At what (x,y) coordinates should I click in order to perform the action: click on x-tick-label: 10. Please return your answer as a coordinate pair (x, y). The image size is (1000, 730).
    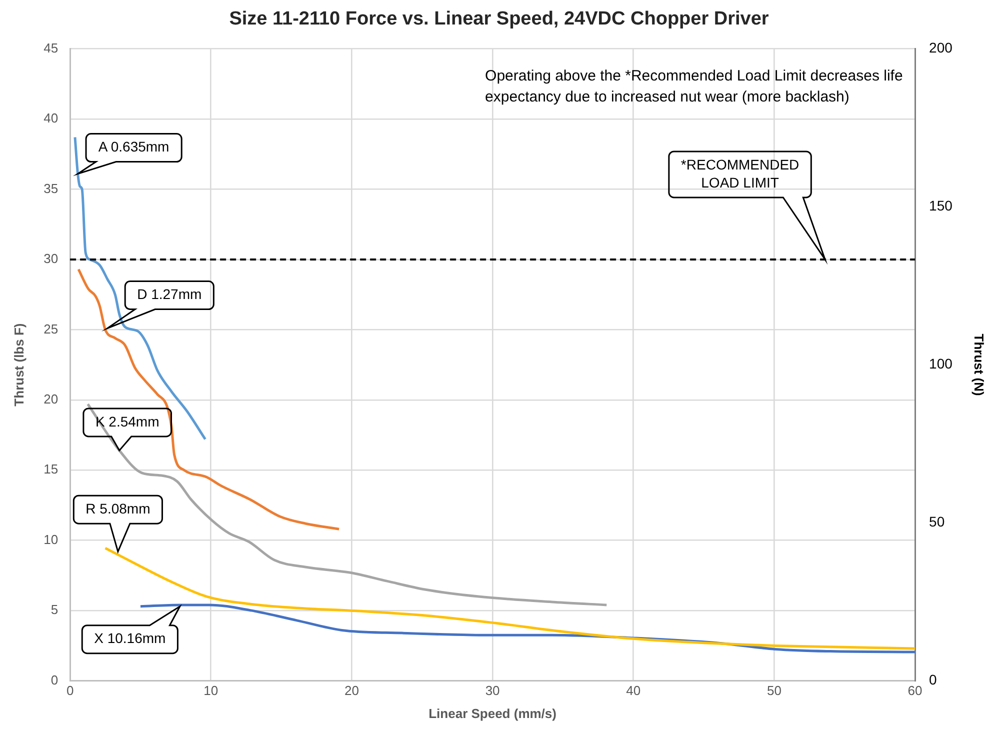
    Looking at the image, I should click on (211, 690).